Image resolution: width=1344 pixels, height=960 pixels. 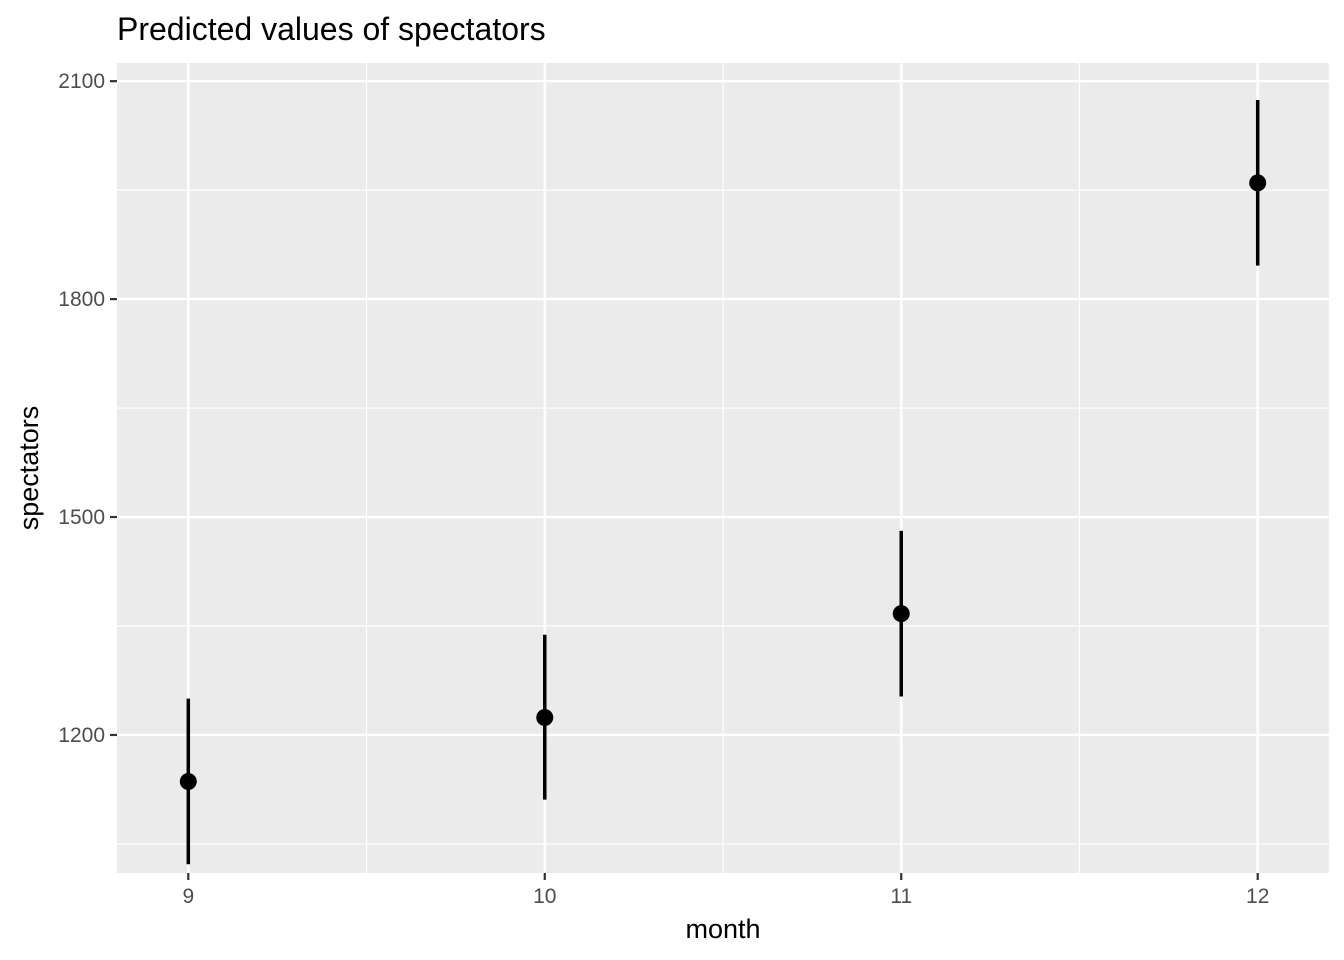 What do you see at coordinates (188, 896) in the screenshot?
I see `x-tick-label: 9` at bounding box center [188, 896].